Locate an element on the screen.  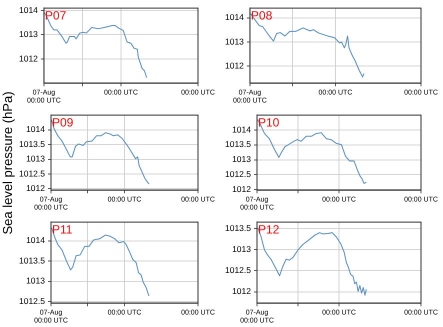
chart-title: P09 is located at coordinates (63, 122).